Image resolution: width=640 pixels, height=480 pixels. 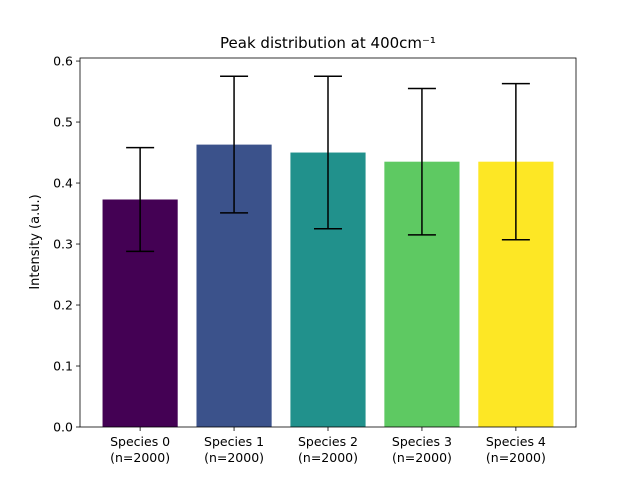 What do you see at coordinates (63, 305) in the screenshot?
I see `y-tick-label: 0.2` at bounding box center [63, 305].